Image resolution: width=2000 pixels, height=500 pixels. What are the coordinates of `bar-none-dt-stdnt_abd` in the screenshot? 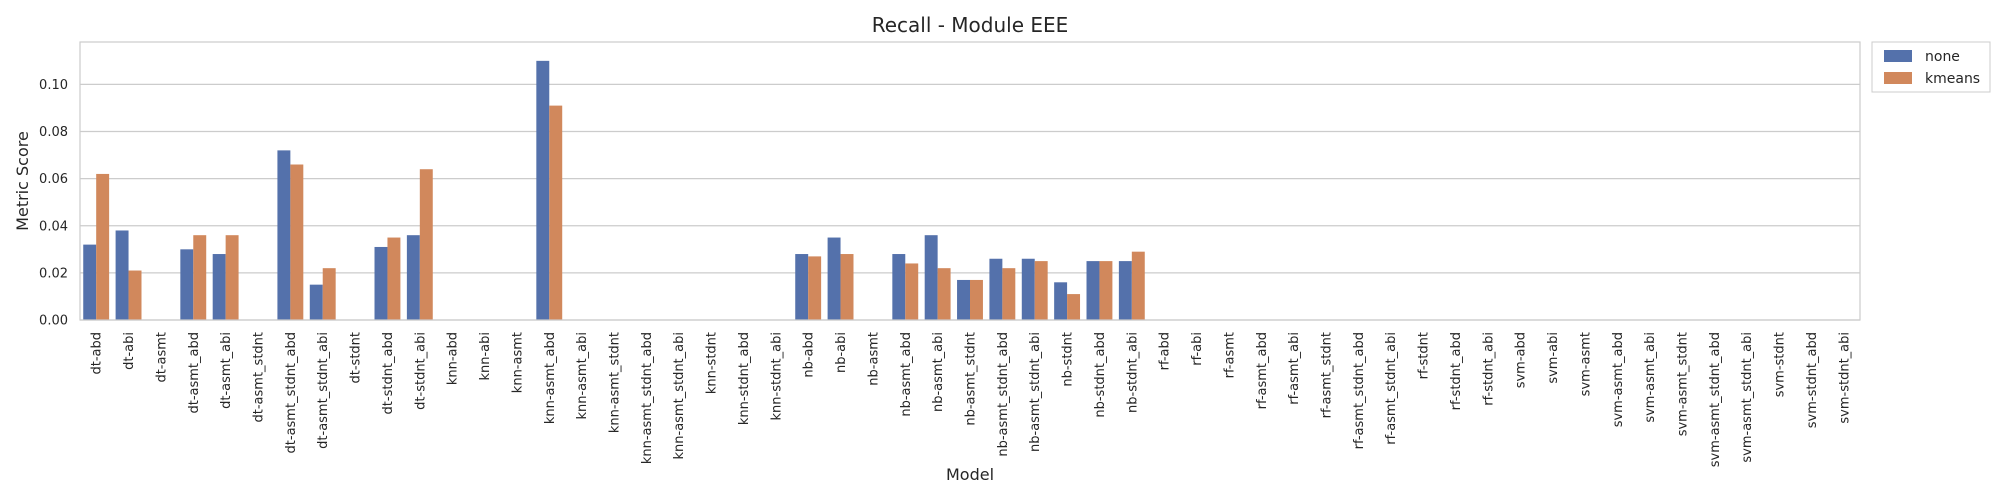 It's located at (381, 283).